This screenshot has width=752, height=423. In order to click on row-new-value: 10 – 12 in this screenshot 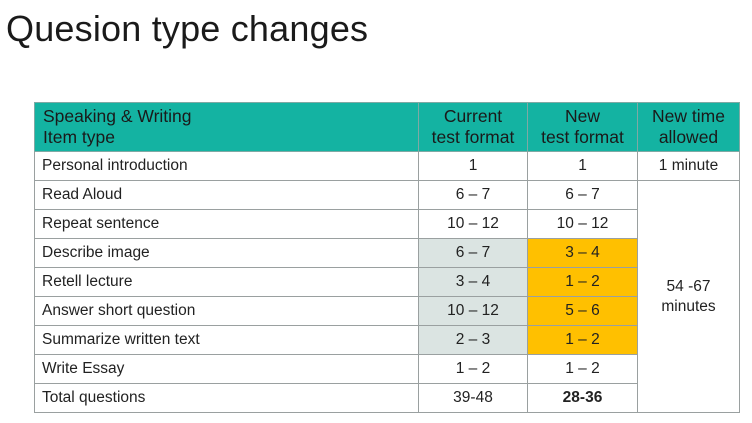, I will do `click(582, 224)`.